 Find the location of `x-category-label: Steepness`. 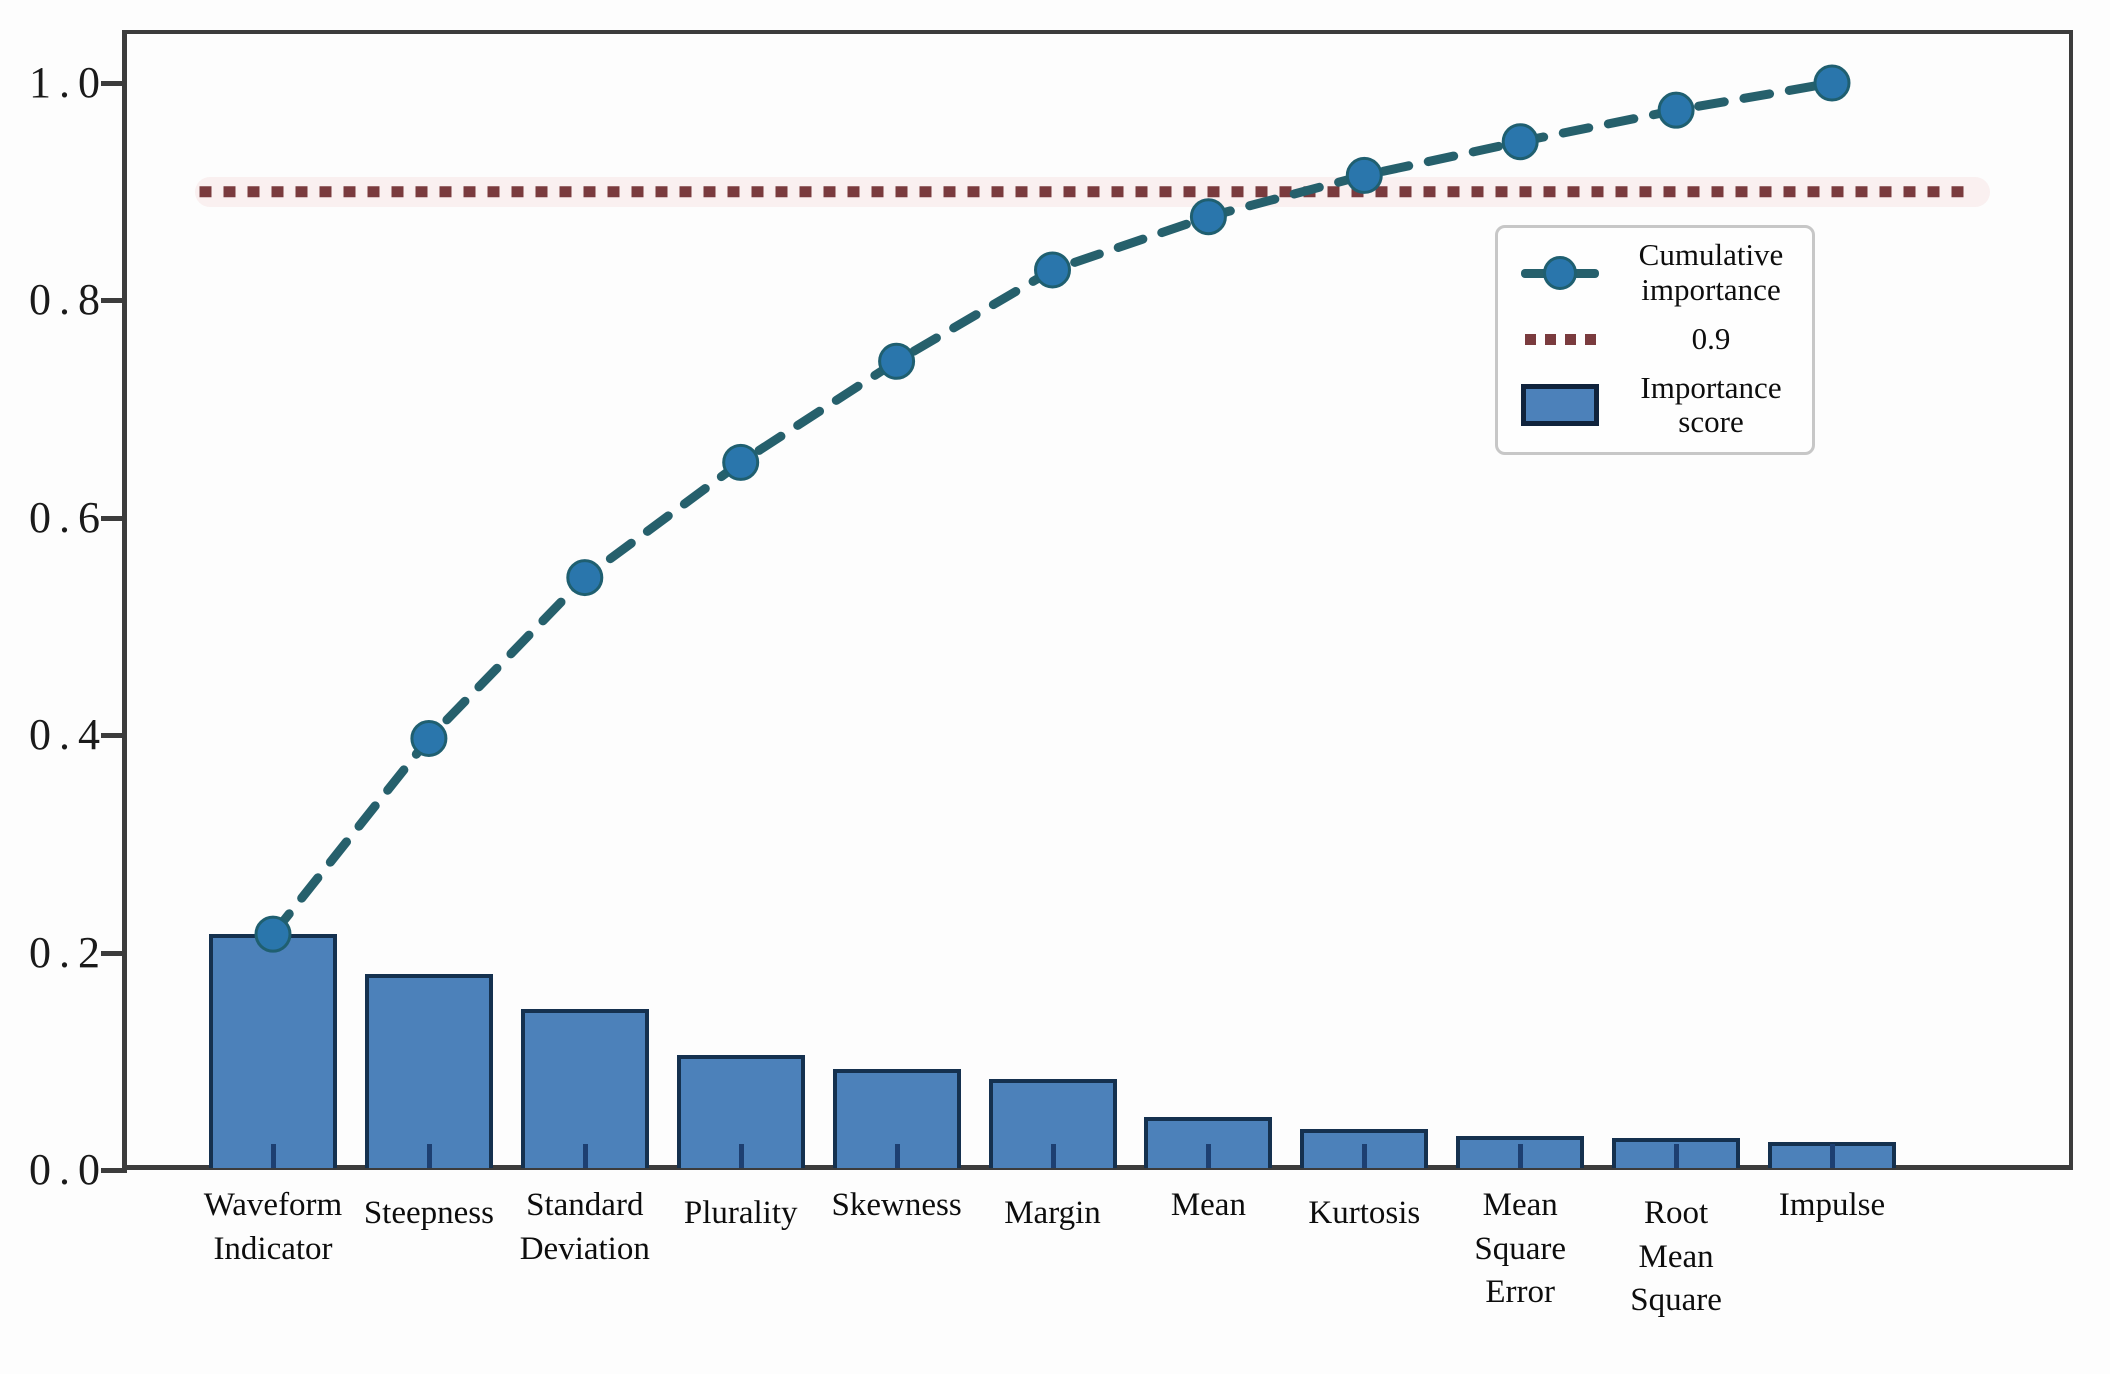

x-category-label: Steepness is located at coordinates (428, 1213).